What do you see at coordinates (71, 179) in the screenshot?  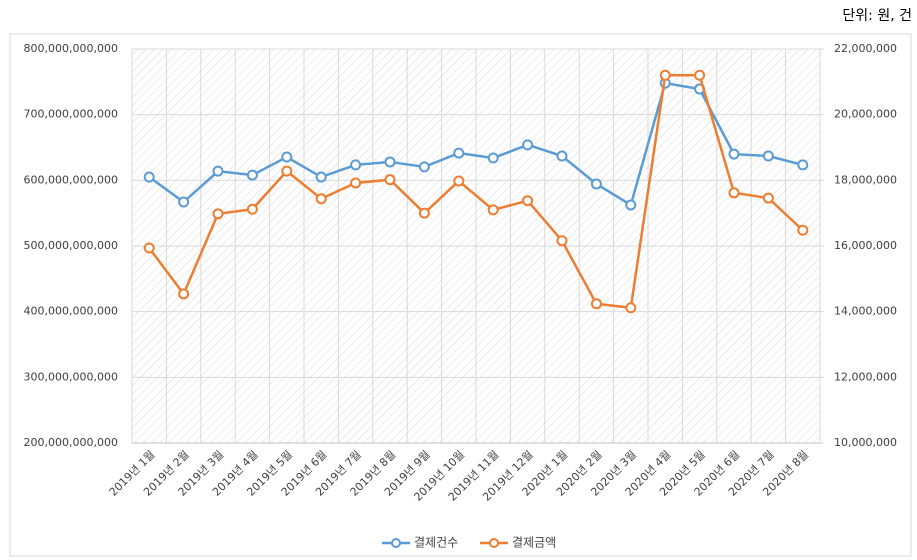 I see `y-tick-label: 600,000,000,000` at bounding box center [71, 179].